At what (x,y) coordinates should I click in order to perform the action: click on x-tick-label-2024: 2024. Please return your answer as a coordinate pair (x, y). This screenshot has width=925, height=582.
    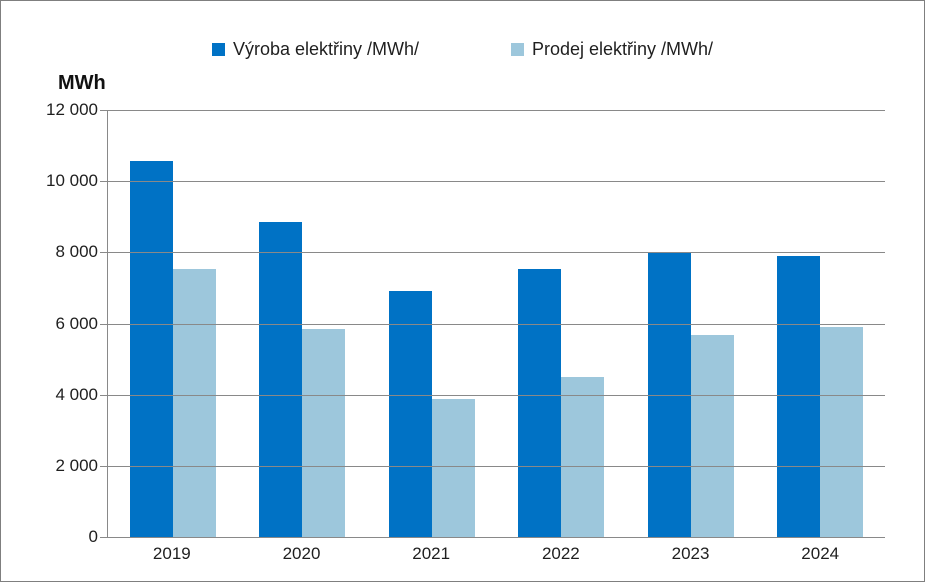
    Looking at the image, I should click on (820, 553).